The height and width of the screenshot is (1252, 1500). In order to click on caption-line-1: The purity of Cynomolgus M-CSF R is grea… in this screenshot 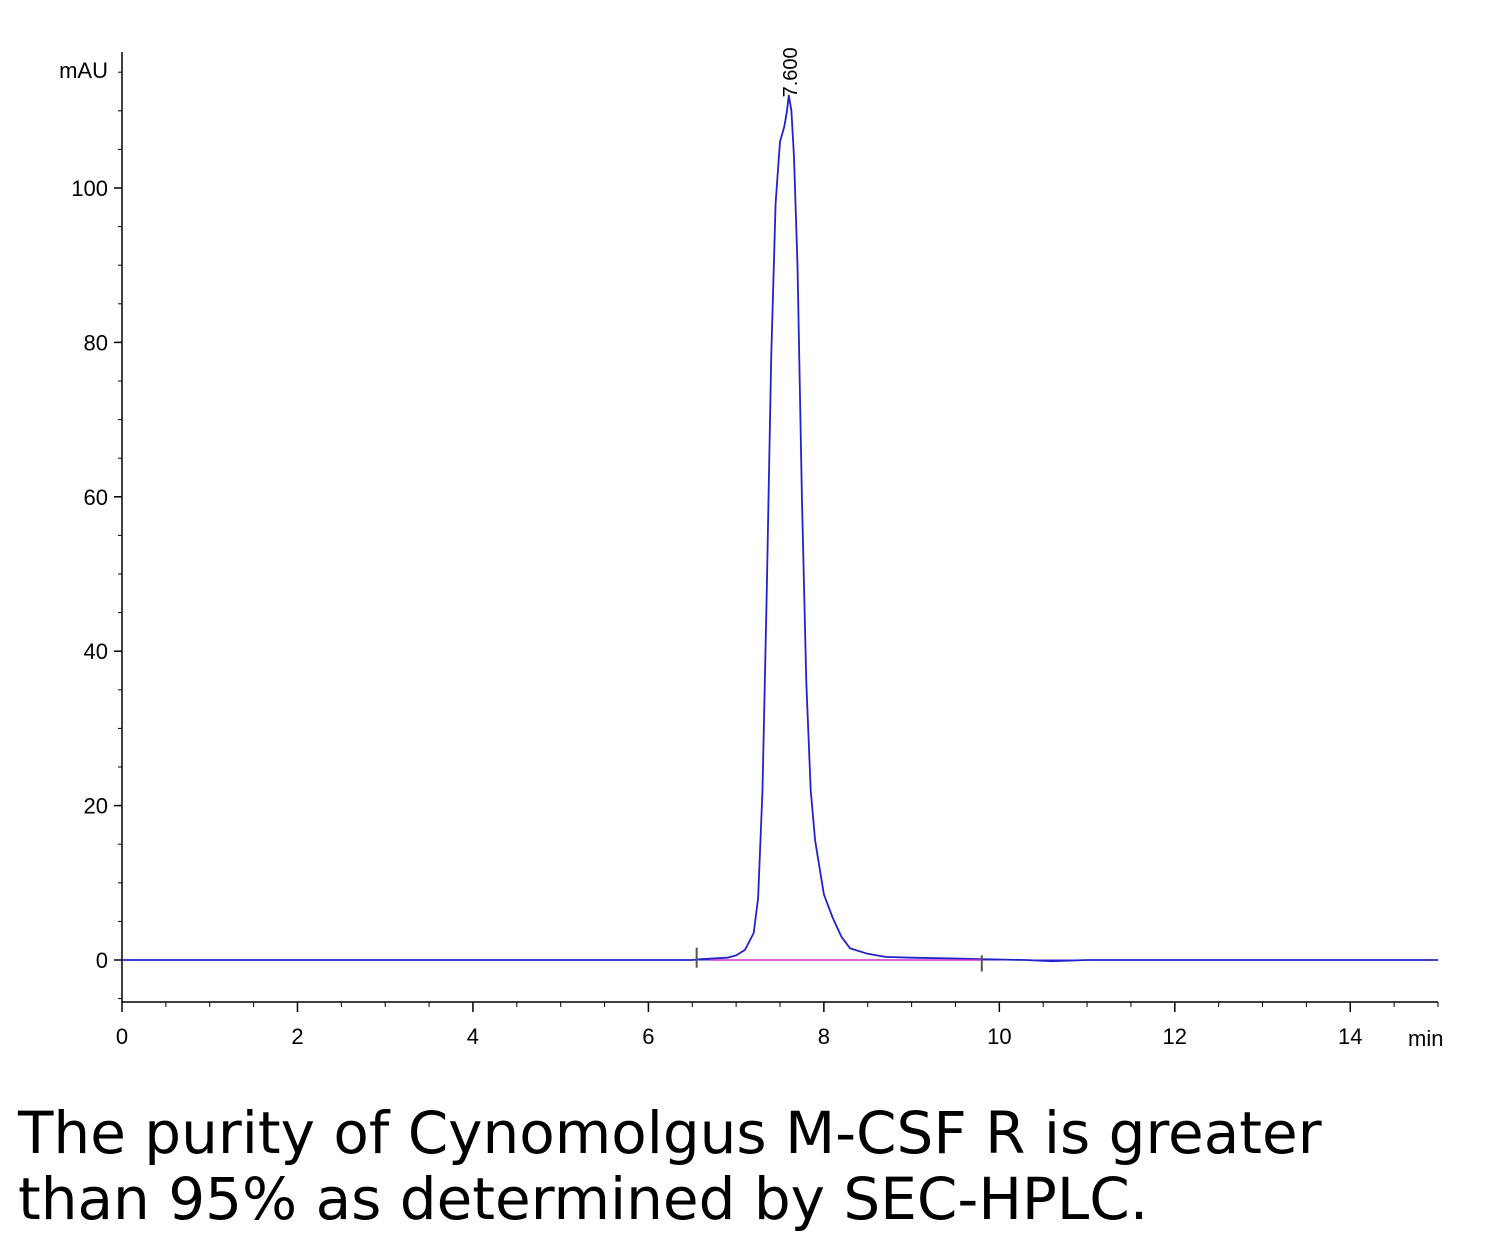, I will do `click(670, 1133)`.